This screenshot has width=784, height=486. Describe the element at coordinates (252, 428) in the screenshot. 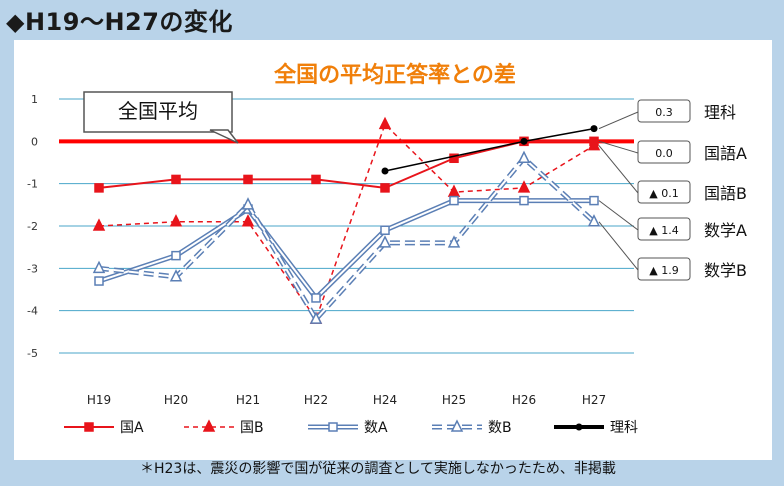

I see `legend-2-label: 国B` at that location.